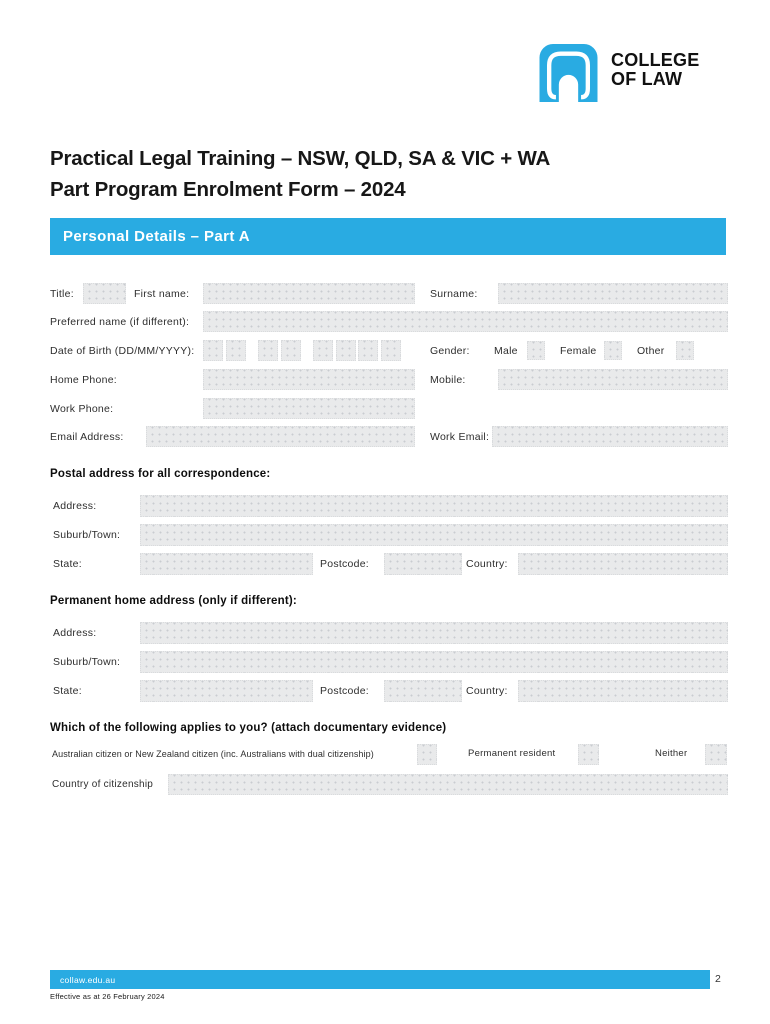 This screenshot has height=1024, width=770. Describe the element at coordinates (434, 662) in the screenshot. I see `permanent-suburb-field` at that location.